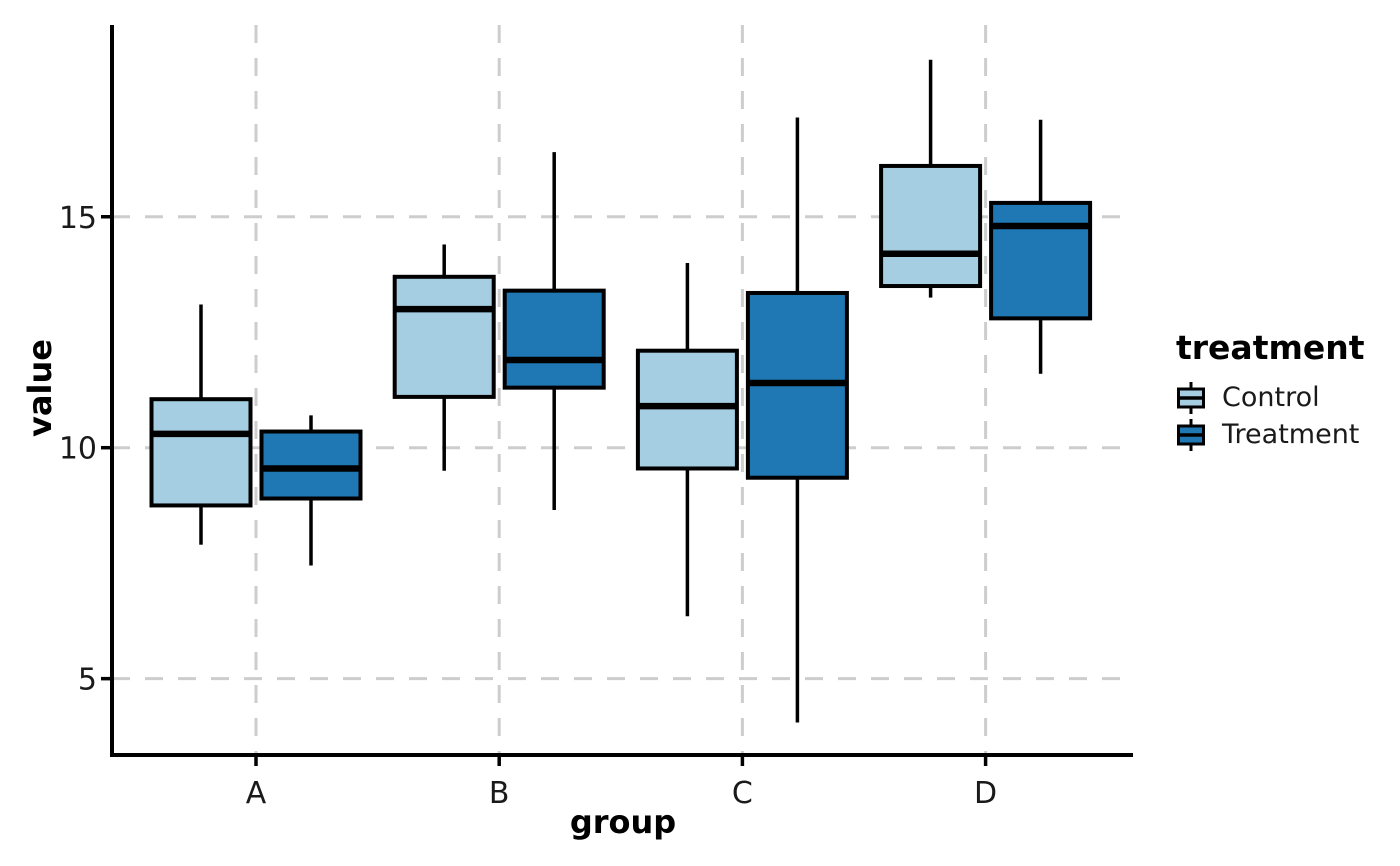  Describe the element at coordinates (40, 388) in the screenshot. I see `y-axis-title: value` at that location.